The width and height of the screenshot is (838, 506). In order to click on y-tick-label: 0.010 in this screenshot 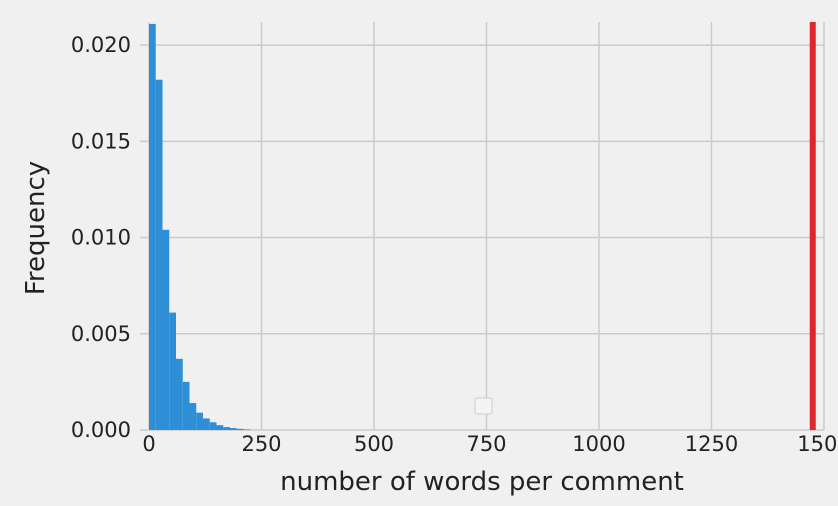, I will do `click(101, 238)`.